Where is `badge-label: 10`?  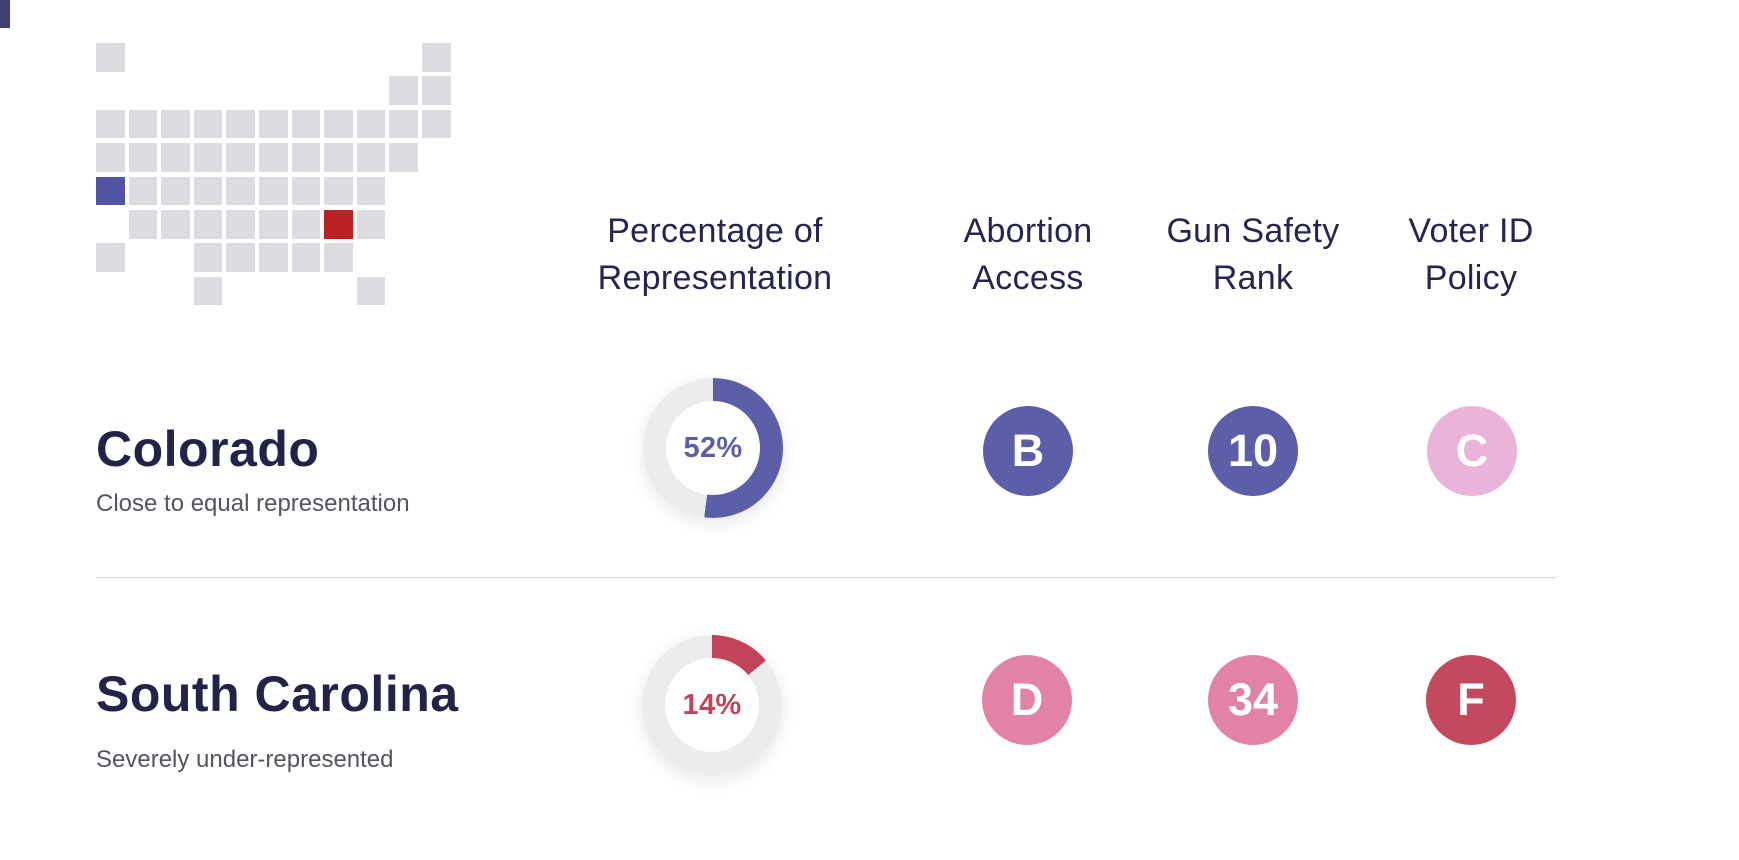 badge-label: 10 is located at coordinates (1253, 450).